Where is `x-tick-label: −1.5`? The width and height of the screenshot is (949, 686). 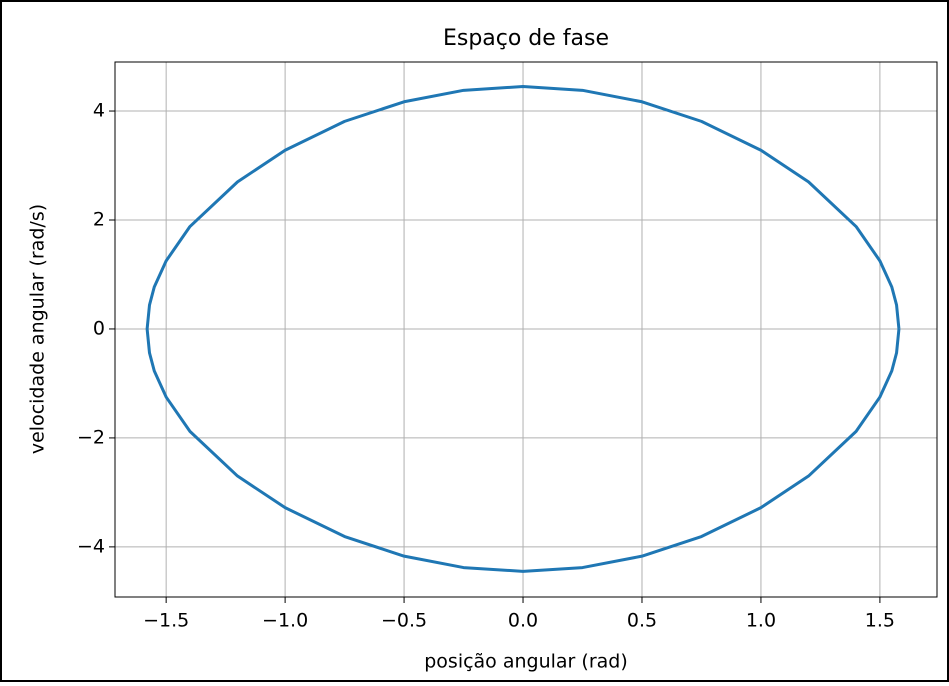
x-tick-label: −1.5 is located at coordinates (166, 621).